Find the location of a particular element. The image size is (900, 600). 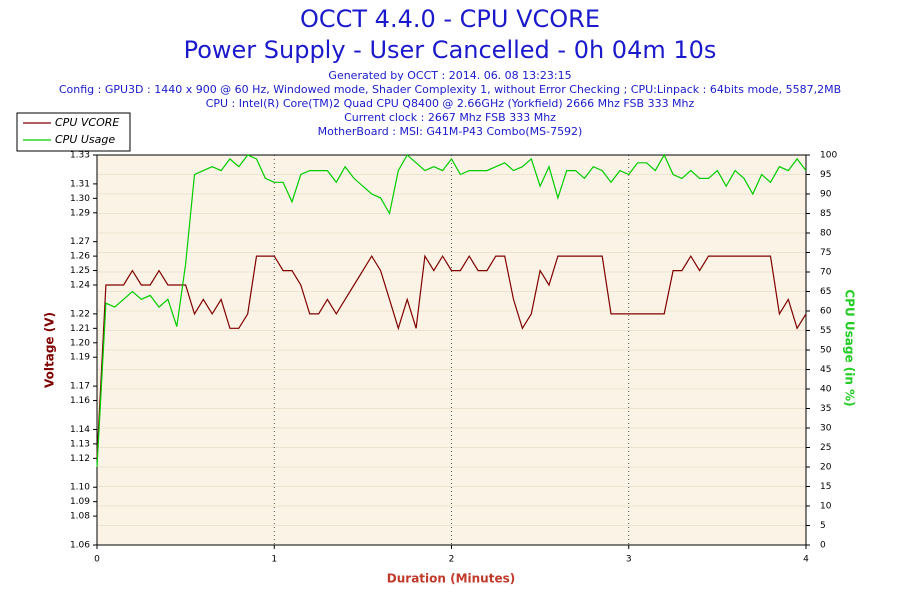

chart-title: OCCT 4.4.0 - CPU VCORE is located at coordinates (450, 19).